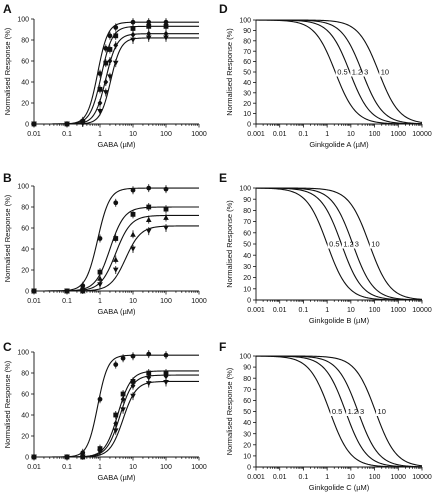  Describe the element at coordinates (27, 458) in the screenshot. I see `y-tick-label: 0` at that location.